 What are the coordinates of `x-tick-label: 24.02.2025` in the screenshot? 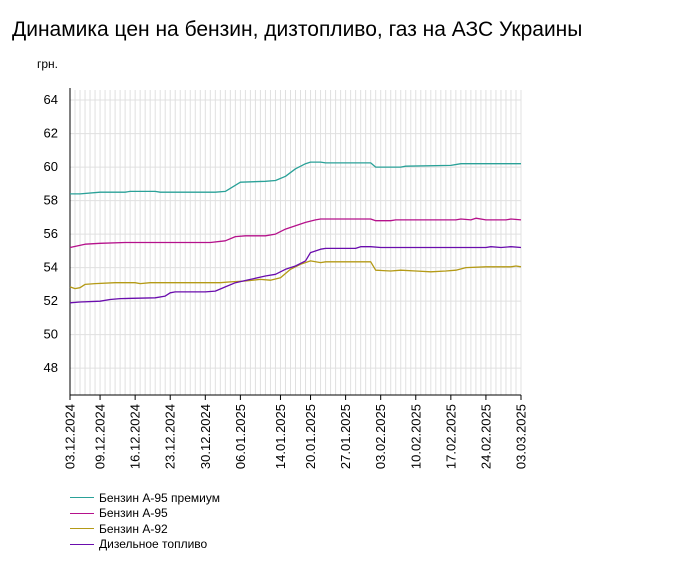 It's located at (485, 436).